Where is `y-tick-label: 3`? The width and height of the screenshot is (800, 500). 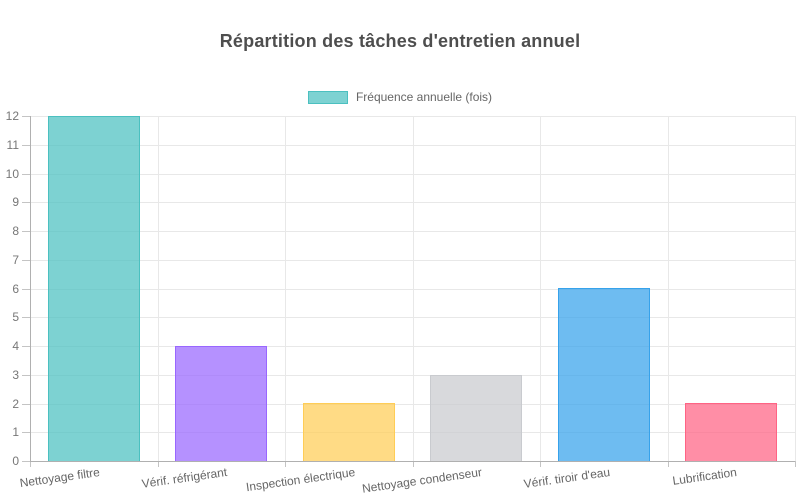 y-tick-label: 3 is located at coordinates (15, 375).